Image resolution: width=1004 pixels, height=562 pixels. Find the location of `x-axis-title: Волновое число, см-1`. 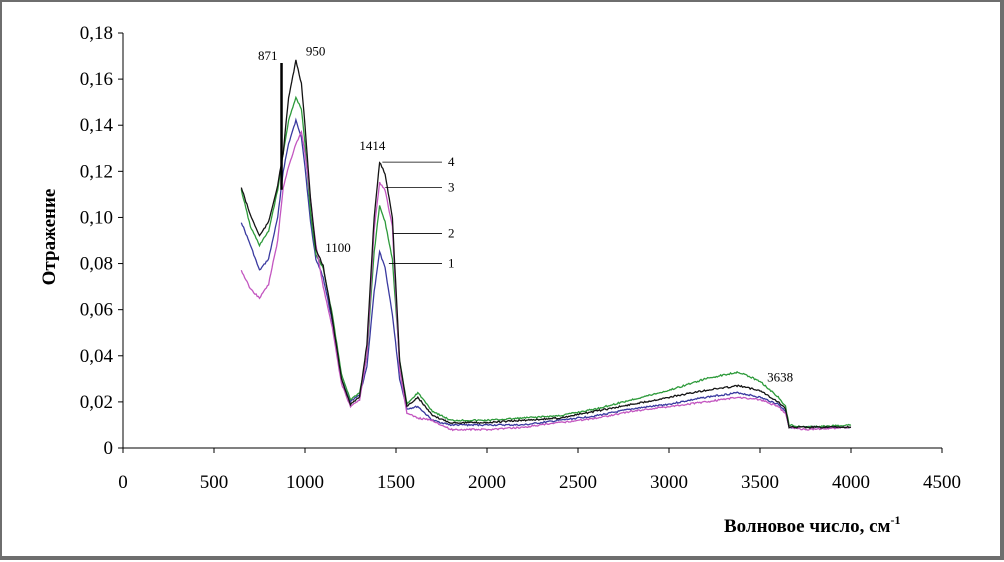

x-axis-title: Волновое число, см-1 is located at coordinates (812, 525).